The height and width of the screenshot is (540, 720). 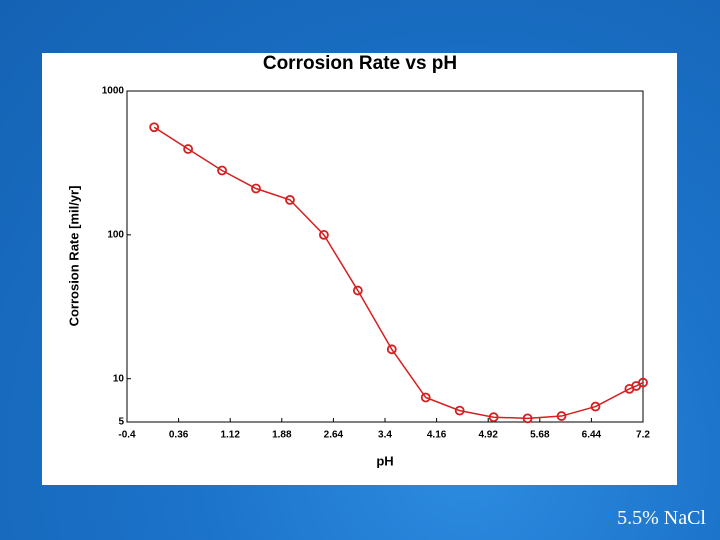 What do you see at coordinates (360, 63) in the screenshot?
I see `chart-title: Corrosion Rate vs pH` at bounding box center [360, 63].